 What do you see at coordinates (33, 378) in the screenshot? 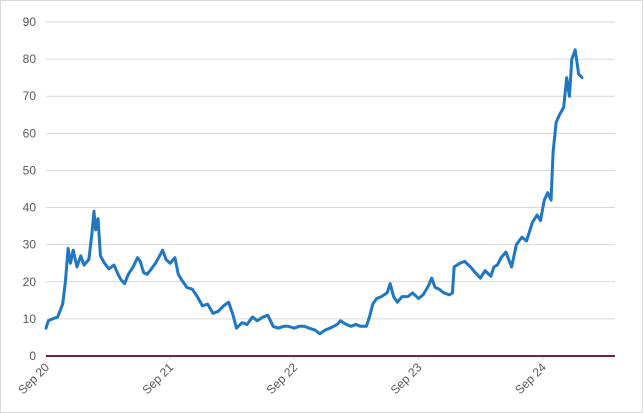
I see `x-tick-label-sep-20: Sep 20` at bounding box center [33, 378].